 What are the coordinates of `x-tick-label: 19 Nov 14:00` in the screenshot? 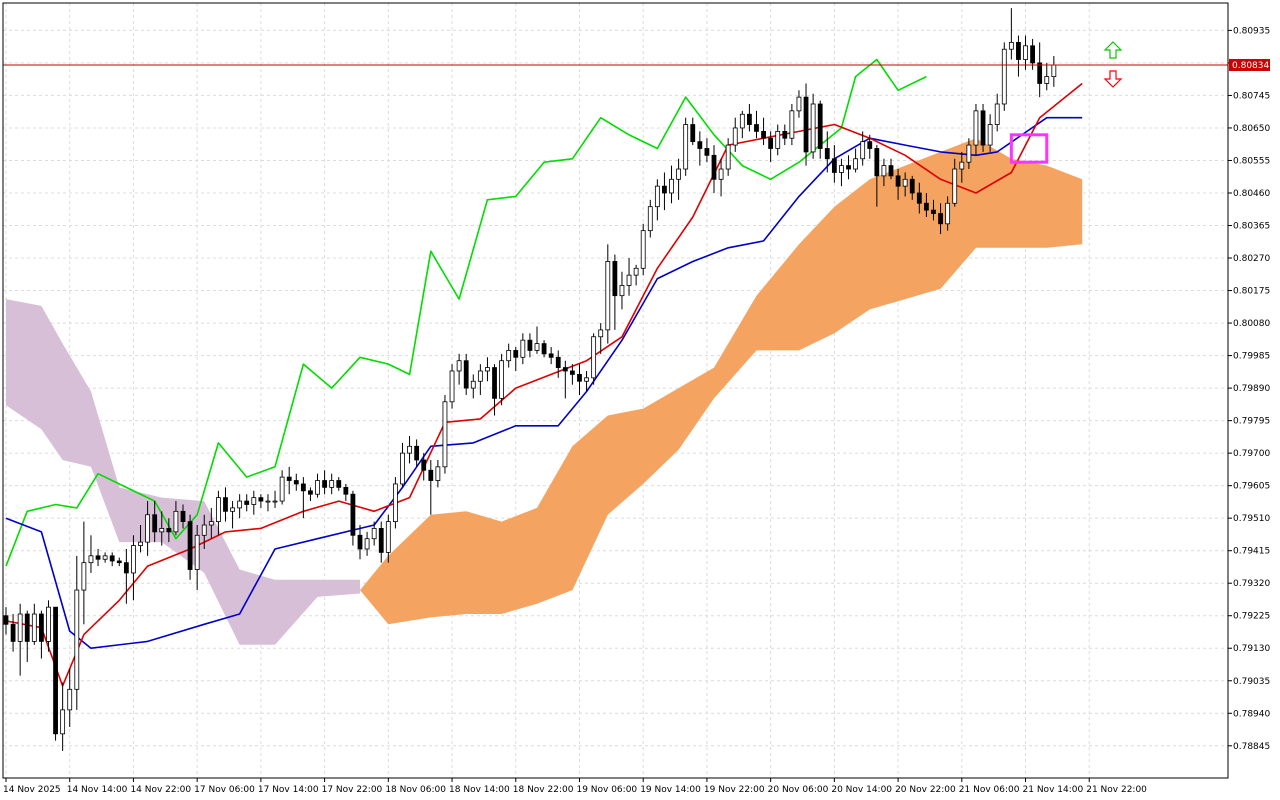 It's located at (670, 790).